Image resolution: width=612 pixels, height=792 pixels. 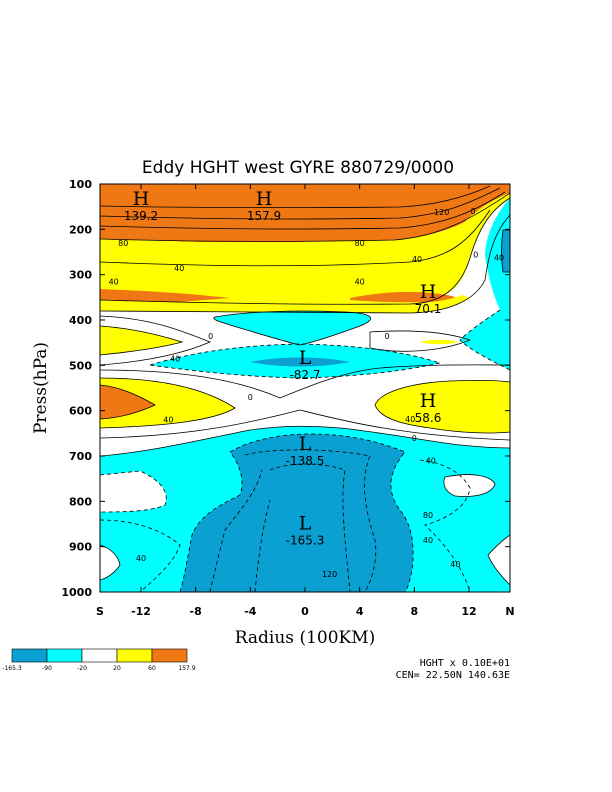 What do you see at coordinates (304, 364) in the screenshot?
I see `low-marker: L-82.7` at bounding box center [304, 364].